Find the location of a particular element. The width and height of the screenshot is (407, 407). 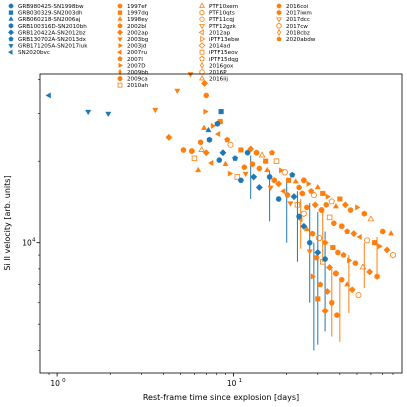

legend-label: GRB100316D-SN2010bh is located at coordinates (52, 27).